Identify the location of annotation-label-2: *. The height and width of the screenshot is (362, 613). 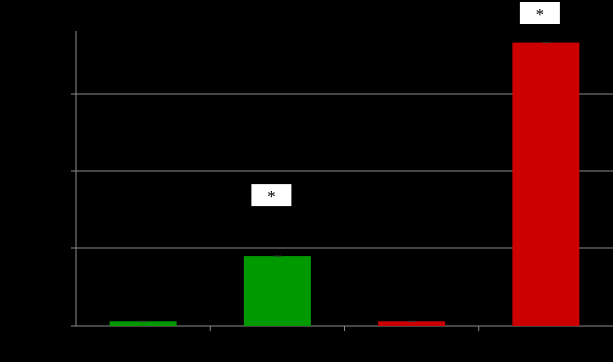
(540, 14).